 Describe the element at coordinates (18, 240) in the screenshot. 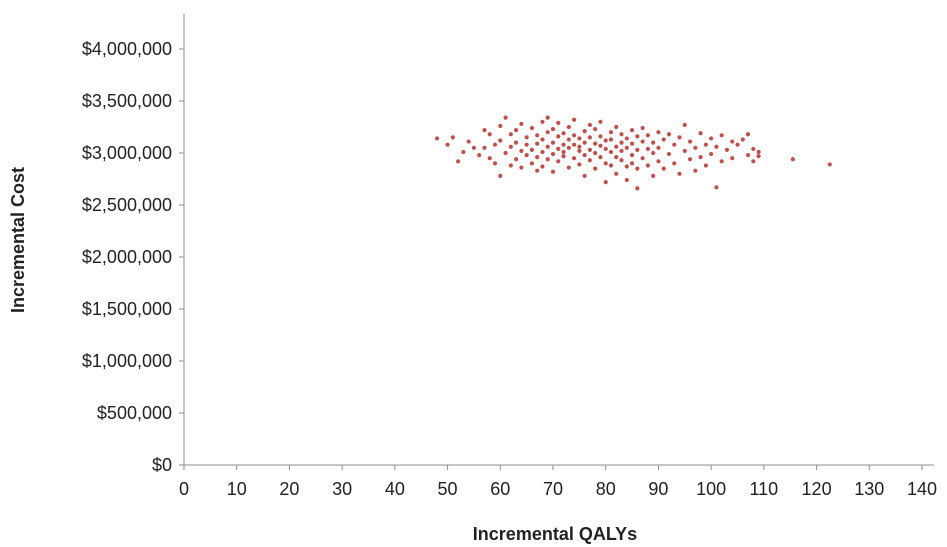

I see `y-axis-title: Incremental Cost` at that location.